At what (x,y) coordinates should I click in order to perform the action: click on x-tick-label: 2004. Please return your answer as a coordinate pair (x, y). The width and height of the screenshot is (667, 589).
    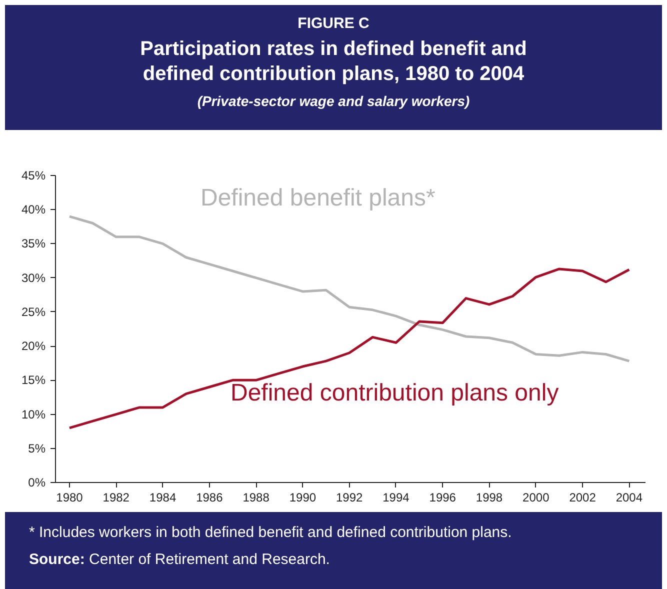
    Looking at the image, I should click on (629, 497).